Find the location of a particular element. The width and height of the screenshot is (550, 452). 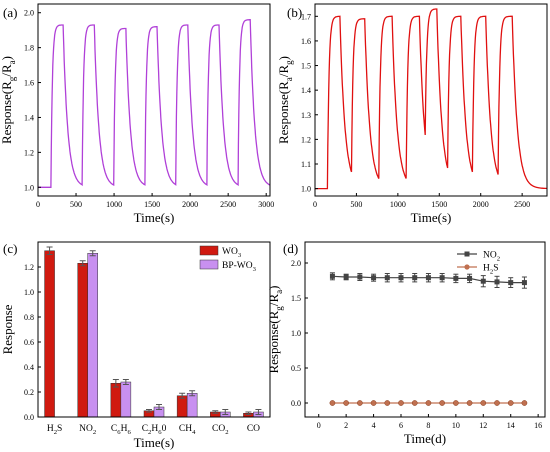

category-label: CO is located at coordinates (253, 429).